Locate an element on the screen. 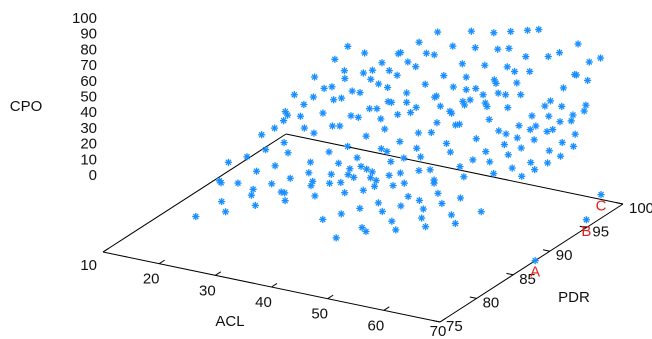 The width and height of the screenshot is (652, 339). cpo-tick-label: 60 is located at coordinates (88, 81).